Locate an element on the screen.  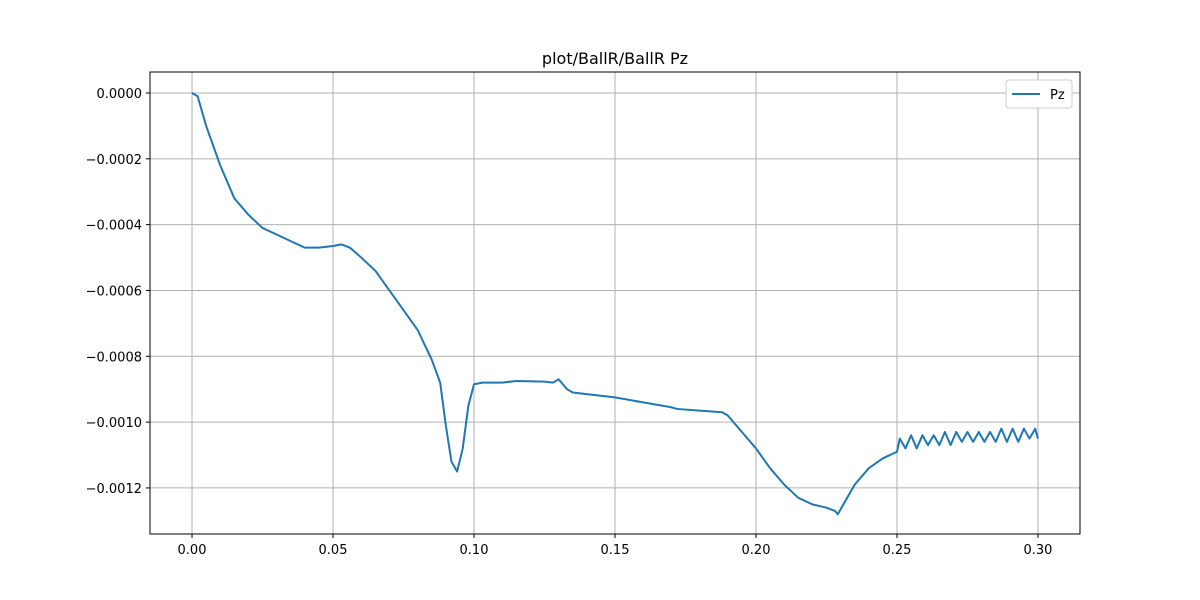
x-tick-label: 0.25 is located at coordinates (897, 550).